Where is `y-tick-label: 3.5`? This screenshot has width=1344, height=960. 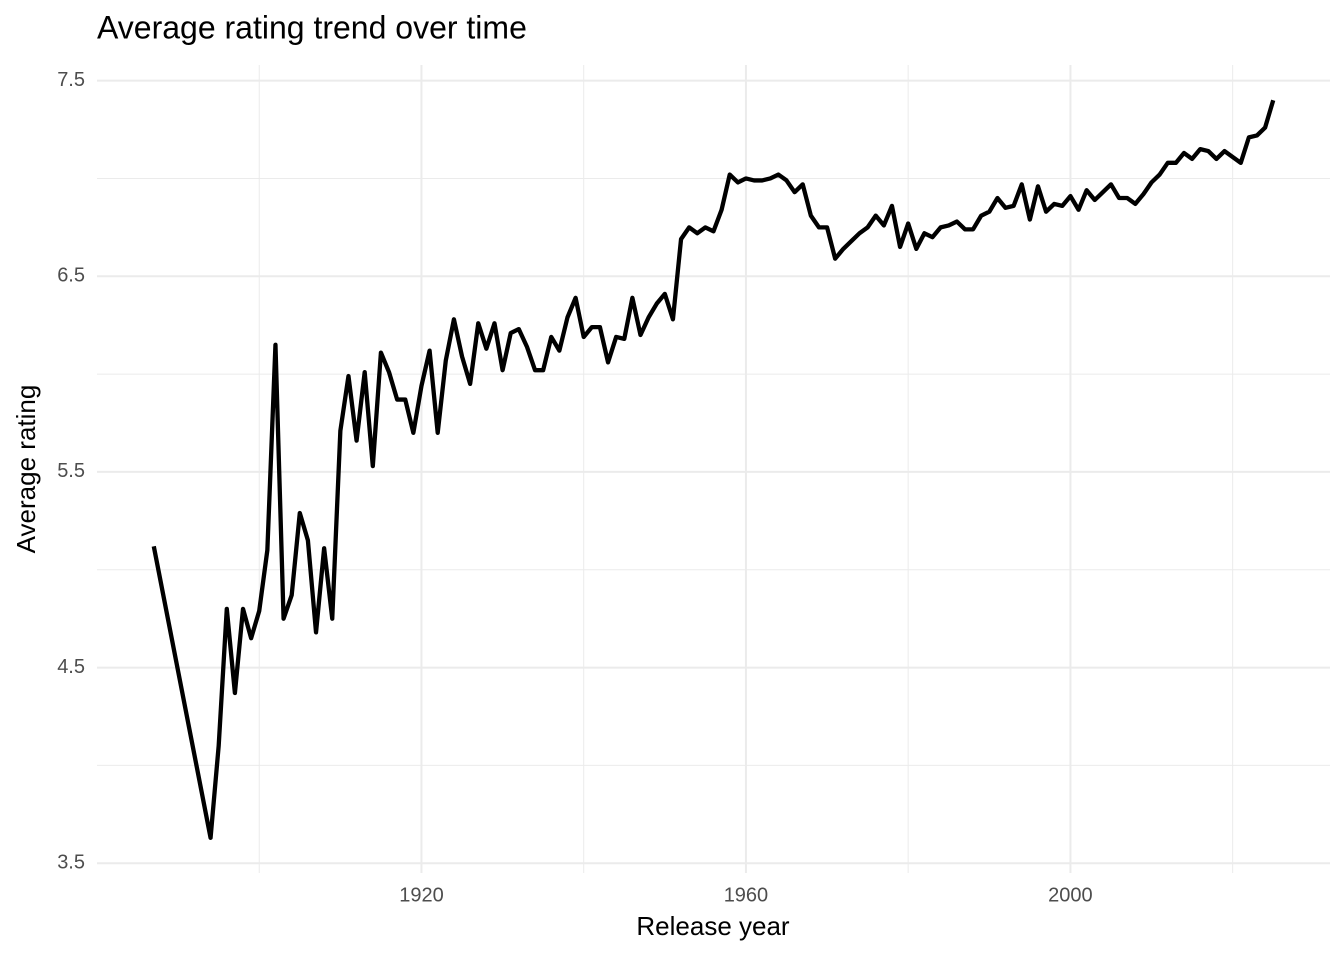 y-tick-label: 3.5 is located at coordinates (71, 862).